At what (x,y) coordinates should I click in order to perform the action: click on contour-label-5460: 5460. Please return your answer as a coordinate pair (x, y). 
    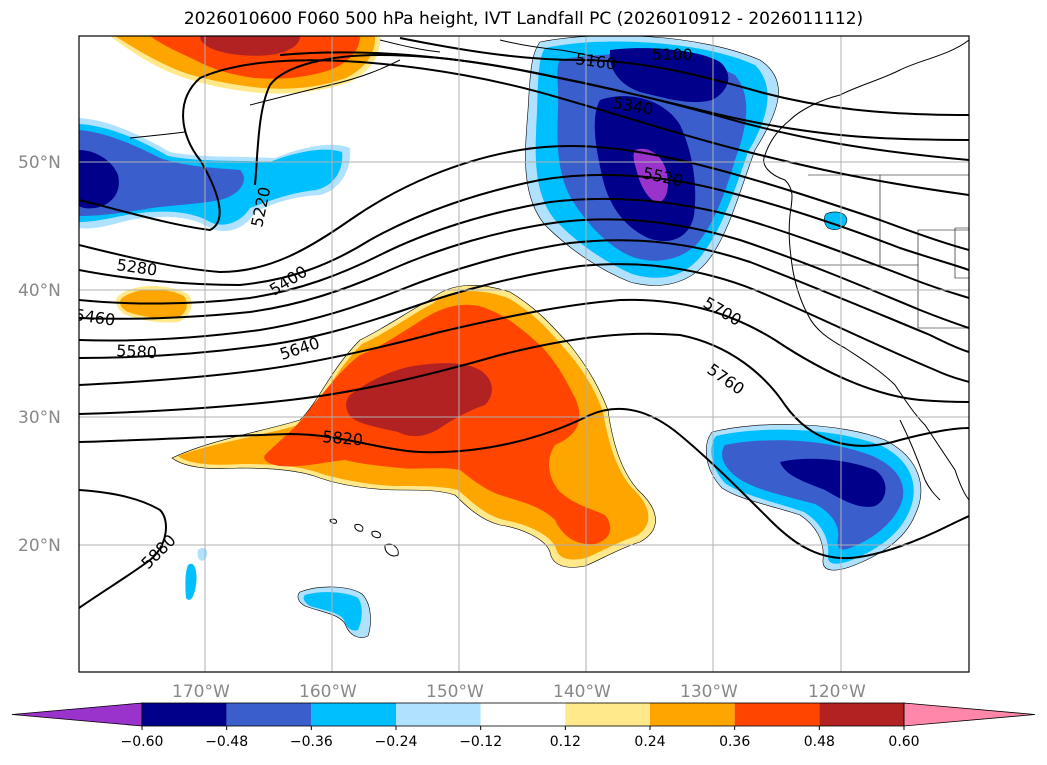
    Looking at the image, I should click on (94, 317).